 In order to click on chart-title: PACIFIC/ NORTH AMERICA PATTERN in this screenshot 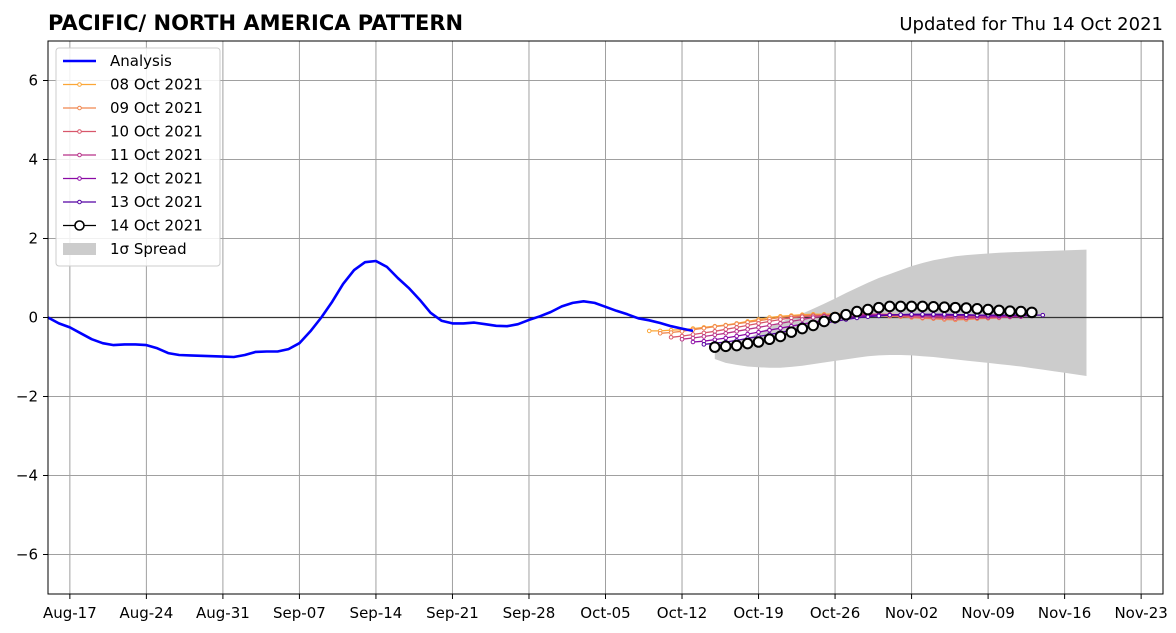, I will do `click(255, 23)`.